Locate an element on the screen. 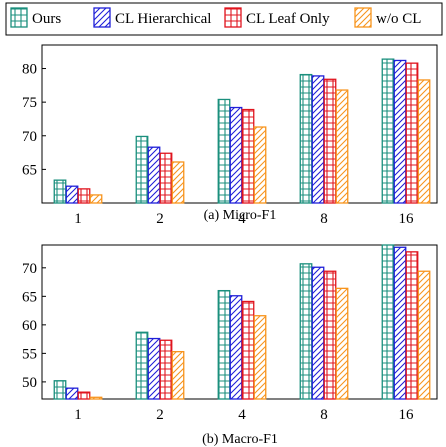 The height and width of the screenshot is (447, 446). legend: Ours CL Hierarchical CL Leaf Only w/o CL is located at coordinates (224, 19).